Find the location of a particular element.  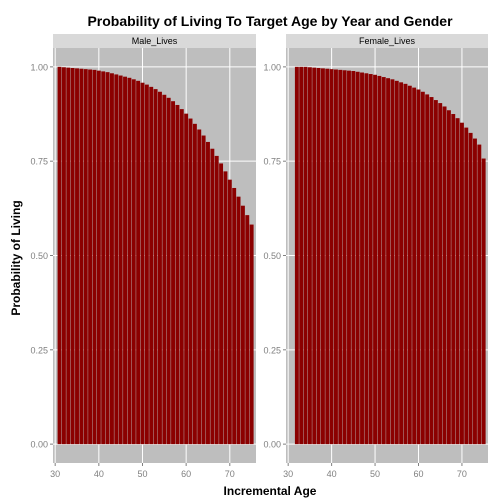

facet-strip-label: Female_Lives is located at coordinates (387, 41).